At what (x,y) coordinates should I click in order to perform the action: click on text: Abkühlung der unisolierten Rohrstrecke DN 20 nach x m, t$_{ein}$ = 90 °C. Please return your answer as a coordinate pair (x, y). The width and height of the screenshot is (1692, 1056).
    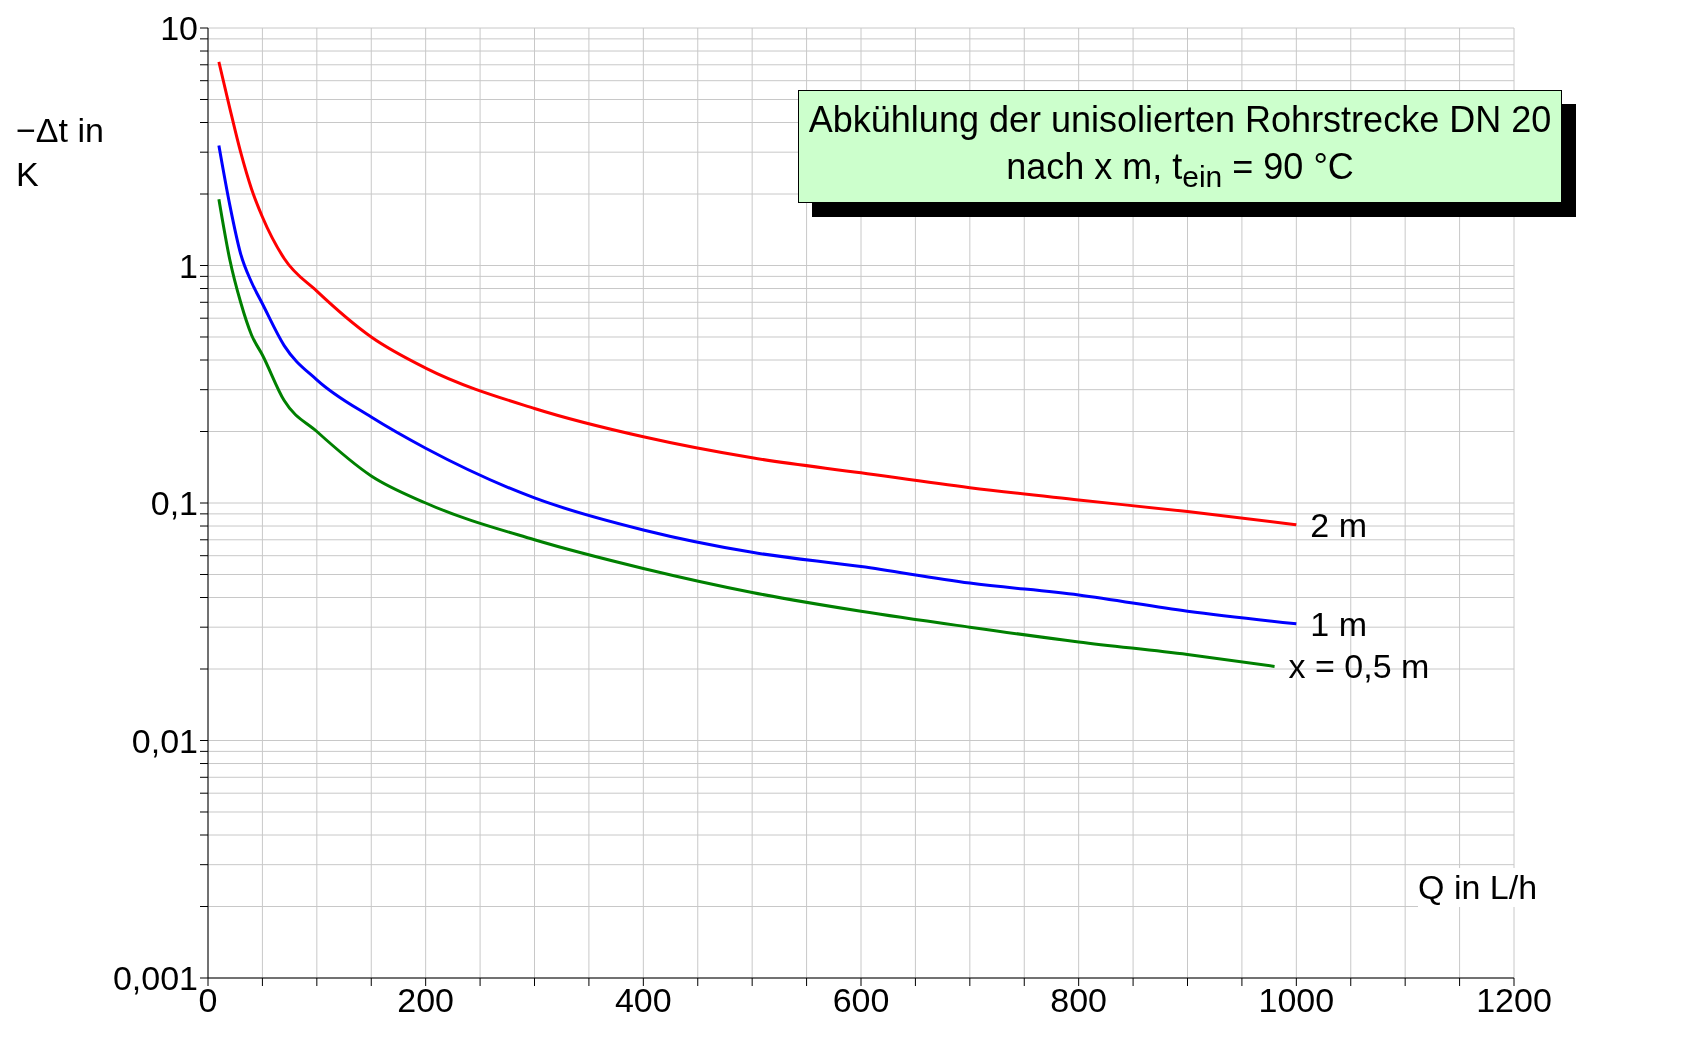
    Looking at the image, I should click on (1180, 146).